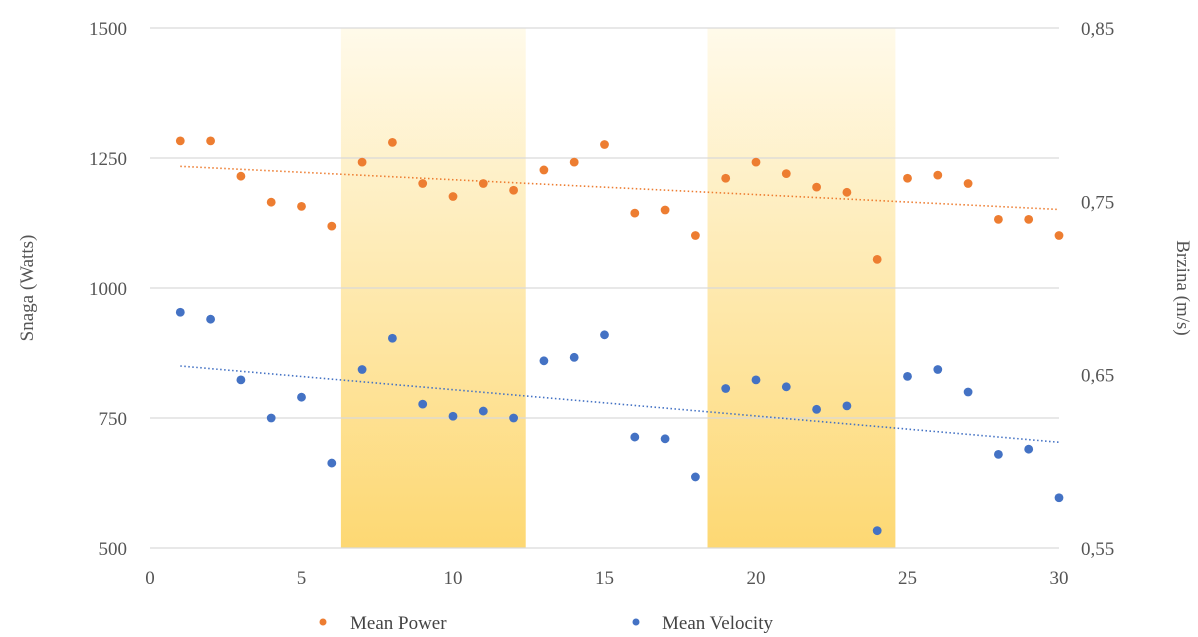  Describe the element at coordinates (756, 578) in the screenshot. I see `x-tick-label: 20` at that location.